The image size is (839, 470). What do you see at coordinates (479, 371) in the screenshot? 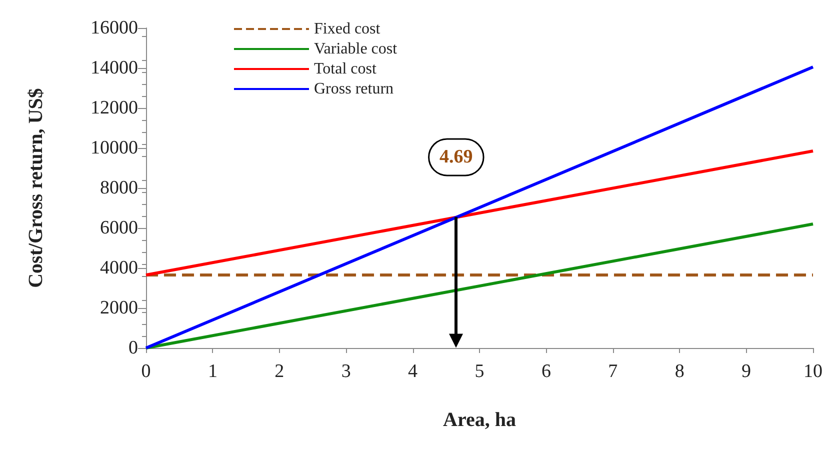
I see `x-tick-label: 5` at bounding box center [479, 371].